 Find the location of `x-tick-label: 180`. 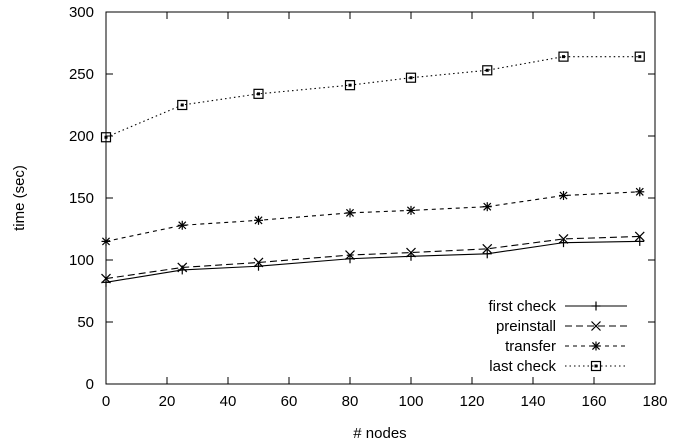

x-tick-label: 180 is located at coordinates (654, 401).